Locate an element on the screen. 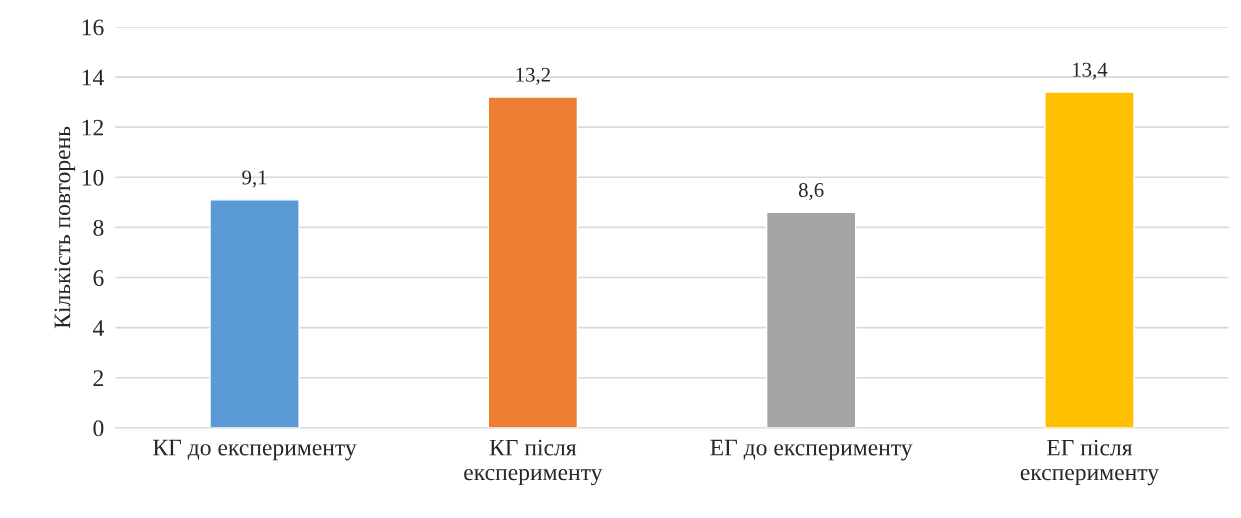 The height and width of the screenshot is (518, 1241). data-label: 8,6 is located at coordinates (811, 191).